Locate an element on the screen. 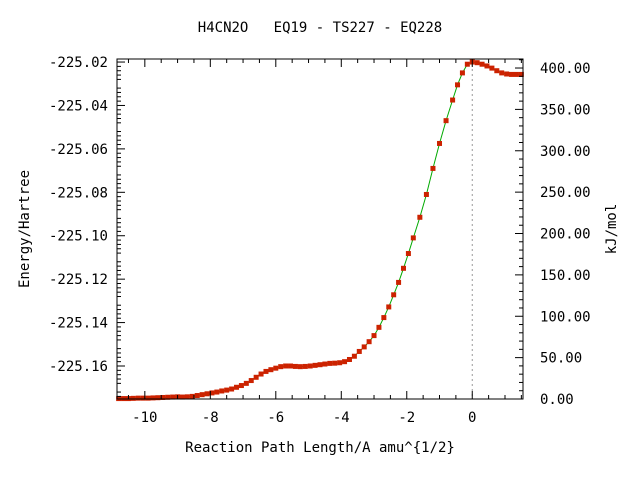 The height and width of the screenshot is (480, 640). chart-title: H4CN2O EQ19 - TS227 - EQ228 is located at coordinates (320, 28).